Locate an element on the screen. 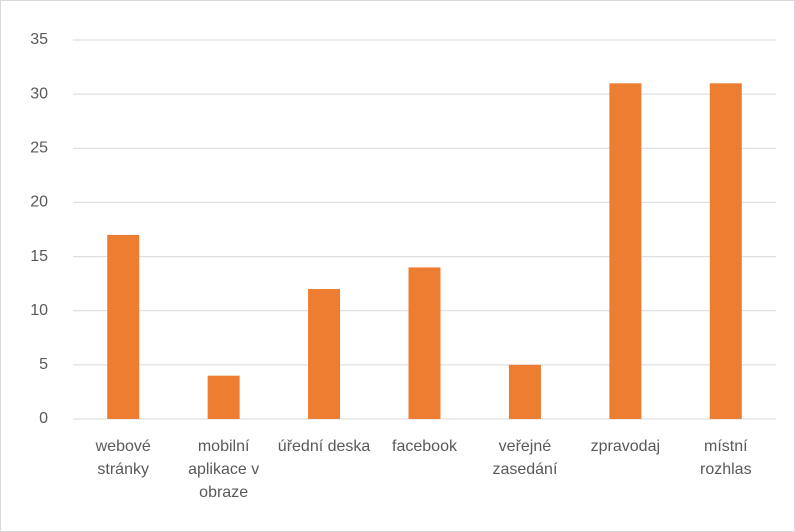  y-tick-label: 35 is located at coordinates (39, 39).